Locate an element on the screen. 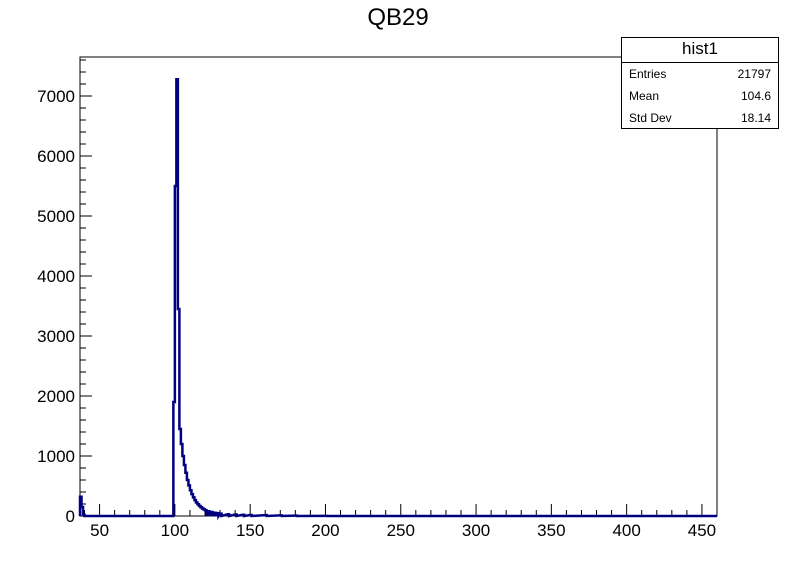 This screenshot has width=796, height=572. y-tick-label: 6000 is located at coordinates (56, 156).